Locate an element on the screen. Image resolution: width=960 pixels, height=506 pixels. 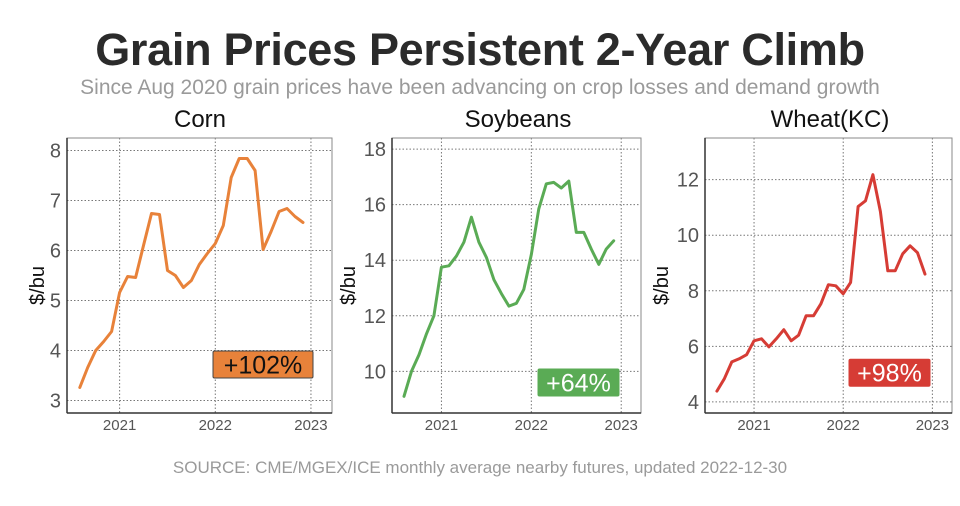
page-title: Grain Prices Persistent 2-Year Climb is located at coordinates (480, 49).